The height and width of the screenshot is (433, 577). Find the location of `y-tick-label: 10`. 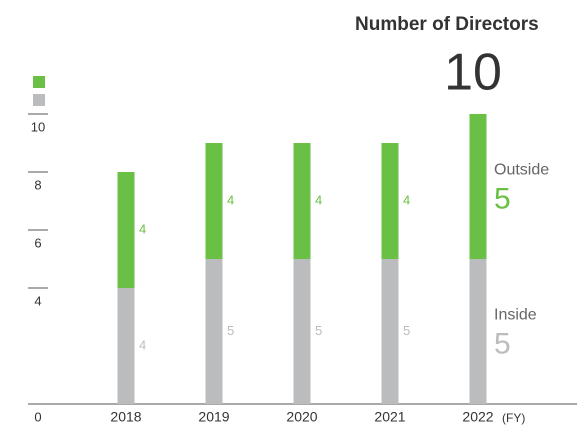

y-tick-label: 10 is located at coordinates (38, 126).